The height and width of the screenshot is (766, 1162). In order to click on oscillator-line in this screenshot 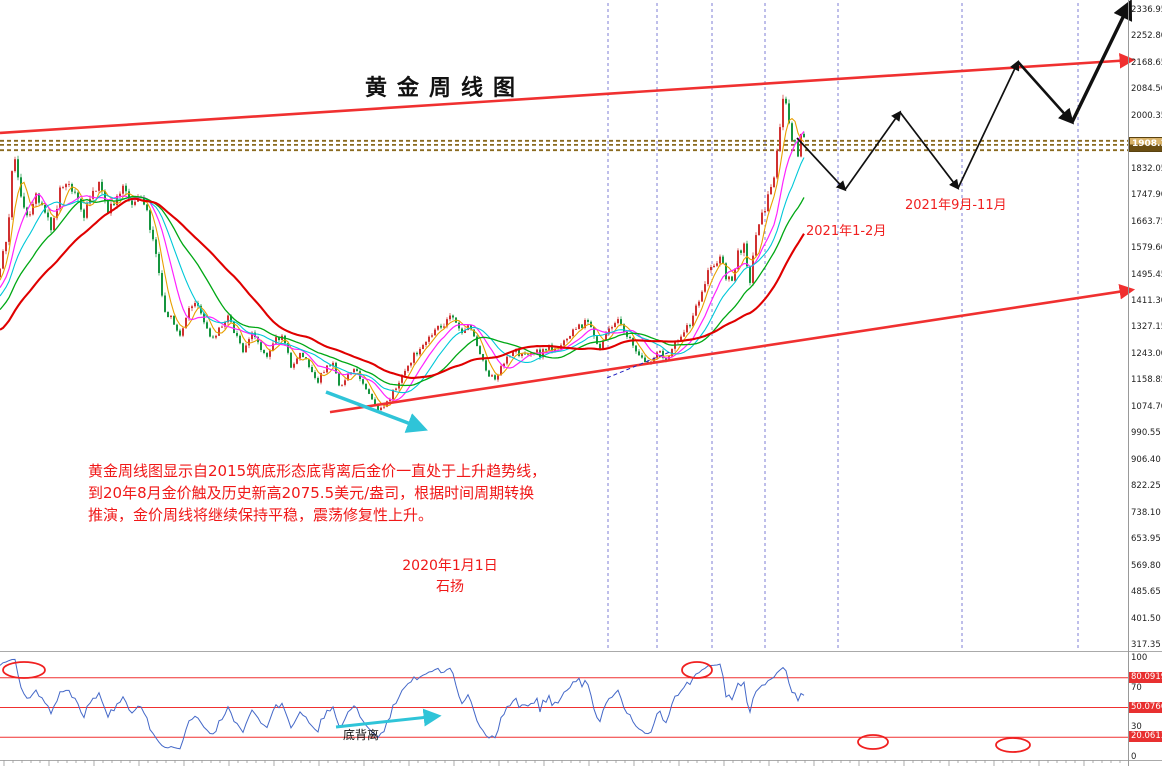, I will do `click(402, 704)`.